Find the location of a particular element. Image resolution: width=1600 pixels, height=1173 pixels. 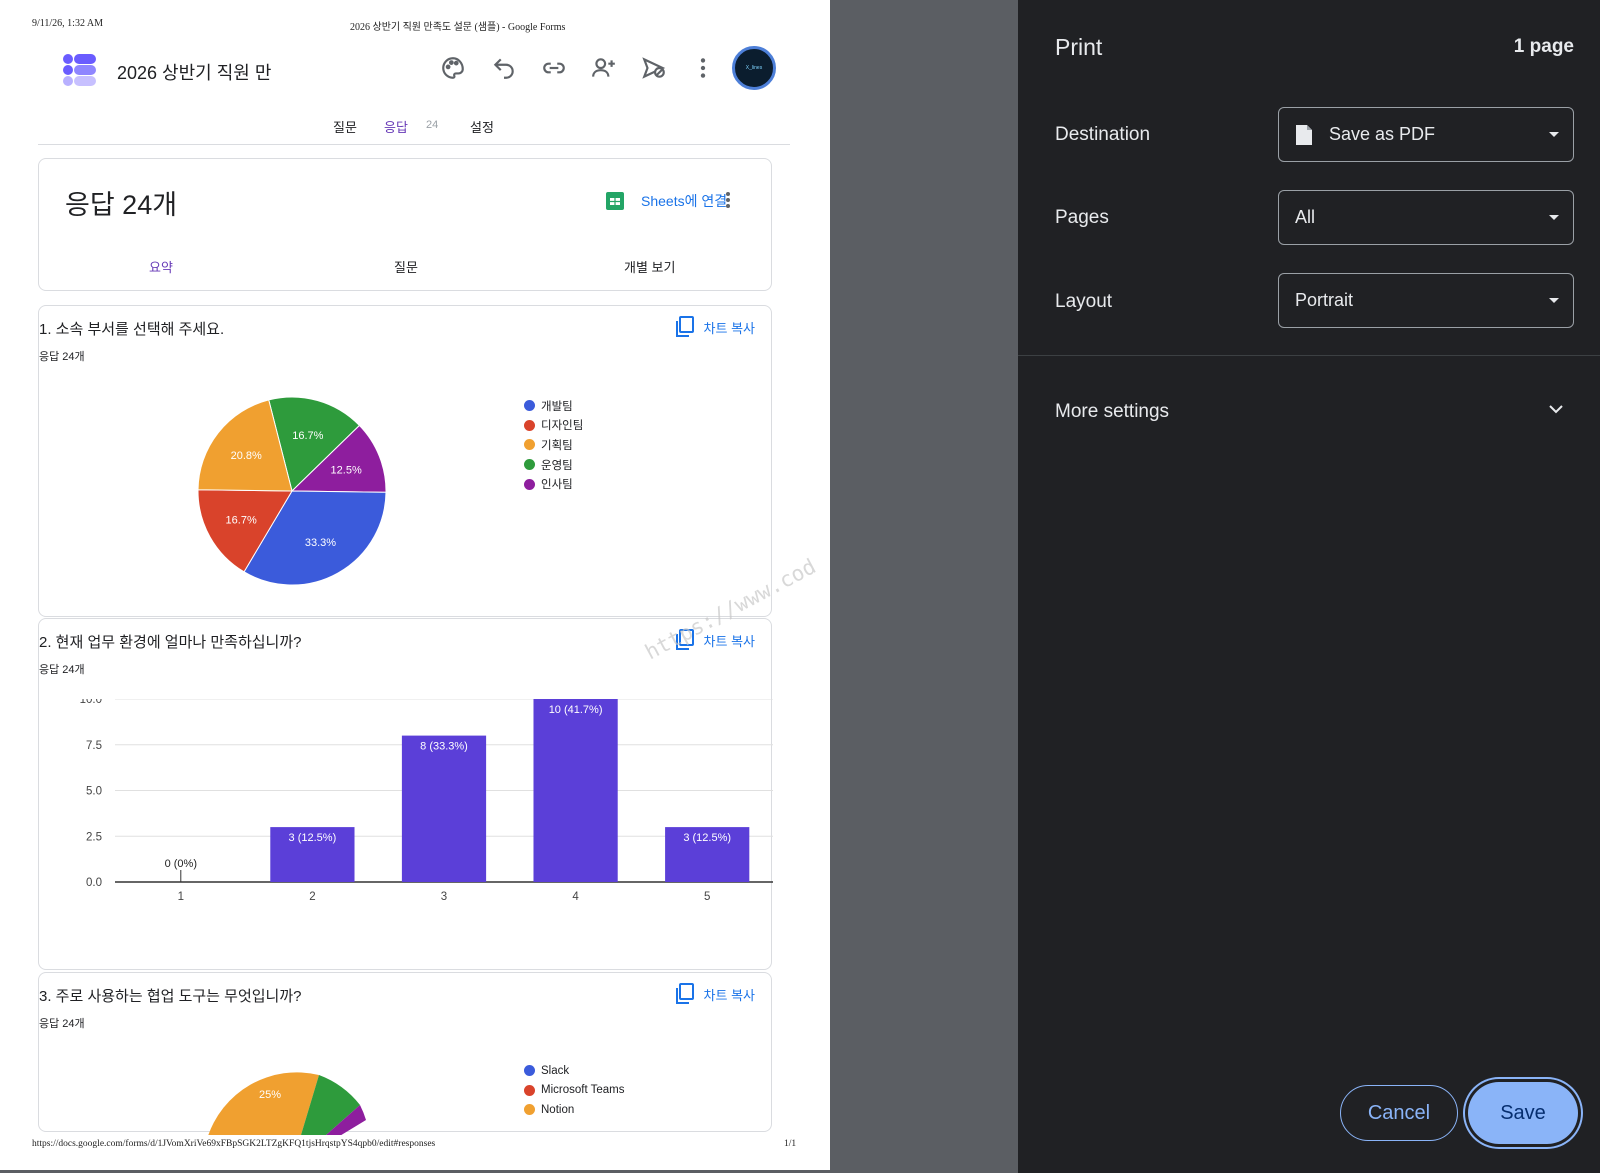

destination-select: Save as PDF is located at coordinates (1426, 134).